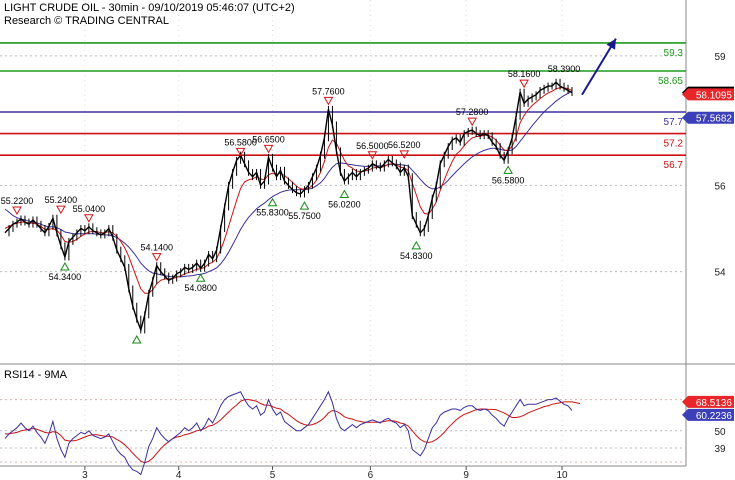  Describe the element at coordinates (714, 119) in the screenshot. I see `price-tag: 57.5682` at that location.